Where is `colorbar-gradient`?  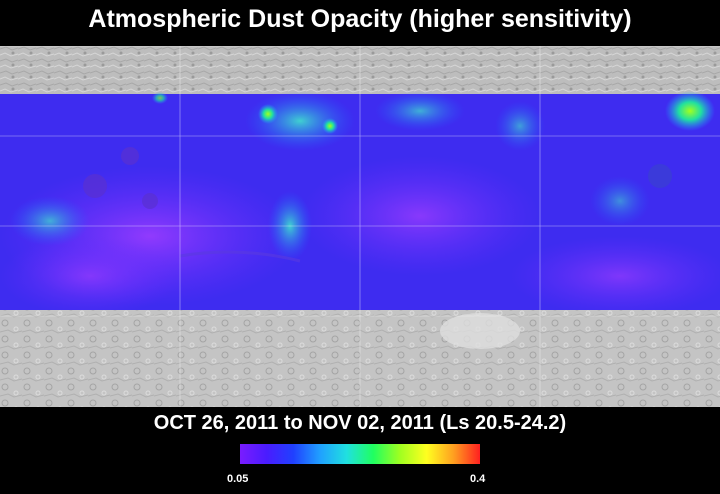
colorbar-gradient is located at coordinates (360, 454).